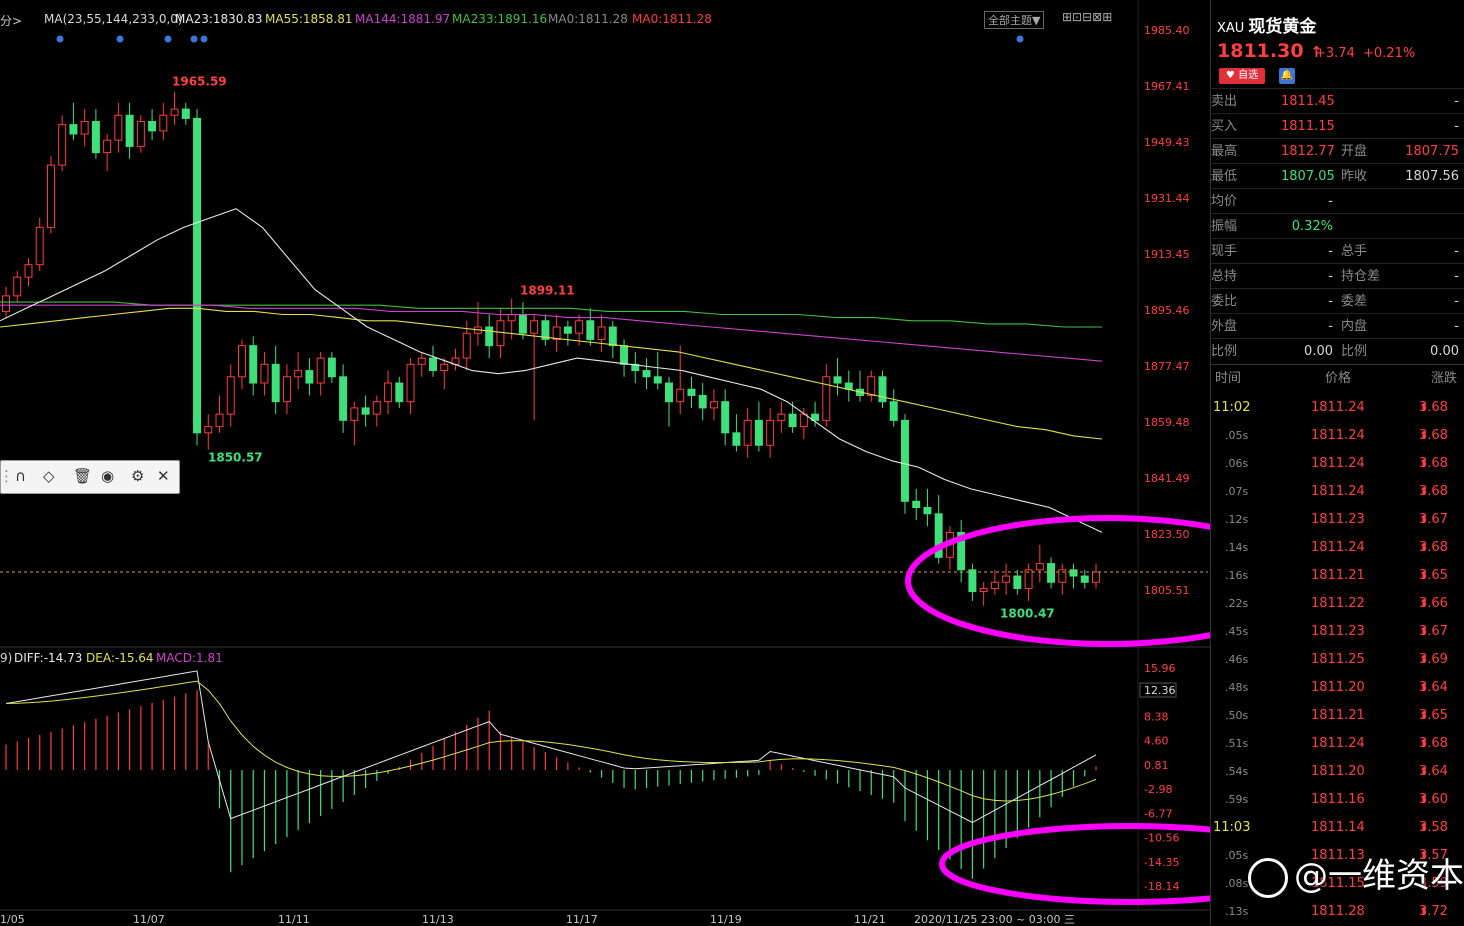  Describe the element at coordinates (1167, 590) in the screenshot. I see `price-tick-label: 1805.51` at that location.